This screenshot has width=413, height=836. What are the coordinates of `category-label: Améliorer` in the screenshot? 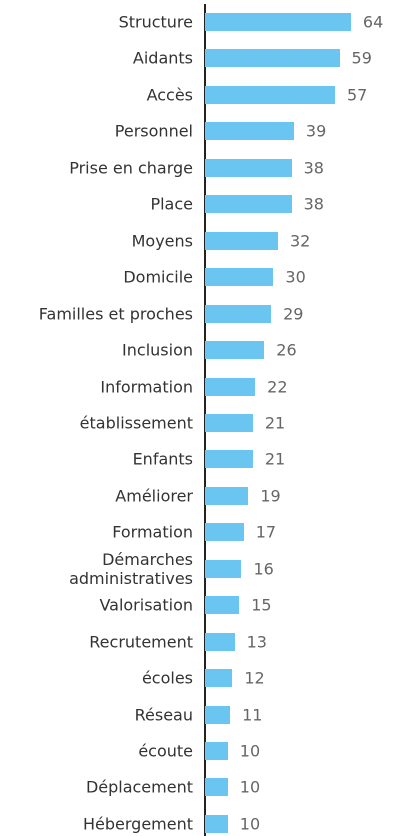 It's located at (154, 496).